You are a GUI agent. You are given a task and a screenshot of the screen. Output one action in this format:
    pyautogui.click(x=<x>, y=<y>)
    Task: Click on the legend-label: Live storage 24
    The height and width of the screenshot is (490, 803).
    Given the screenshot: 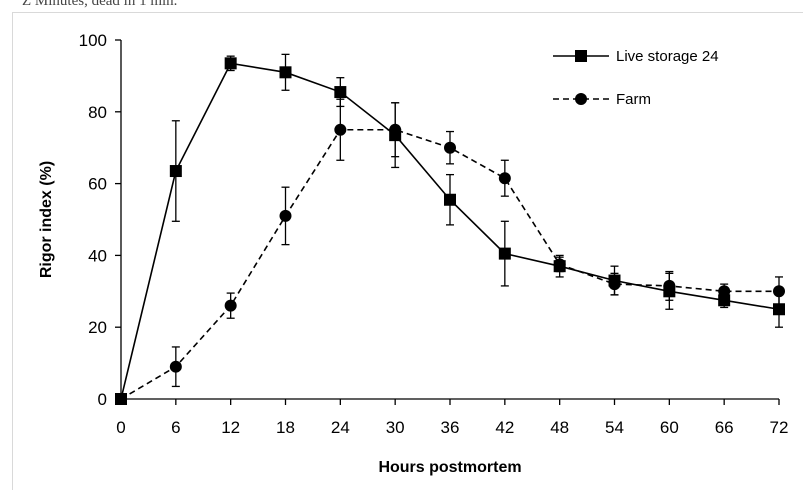 What is the action you would take?
    pyautogui.click(x=667, y=56)
    